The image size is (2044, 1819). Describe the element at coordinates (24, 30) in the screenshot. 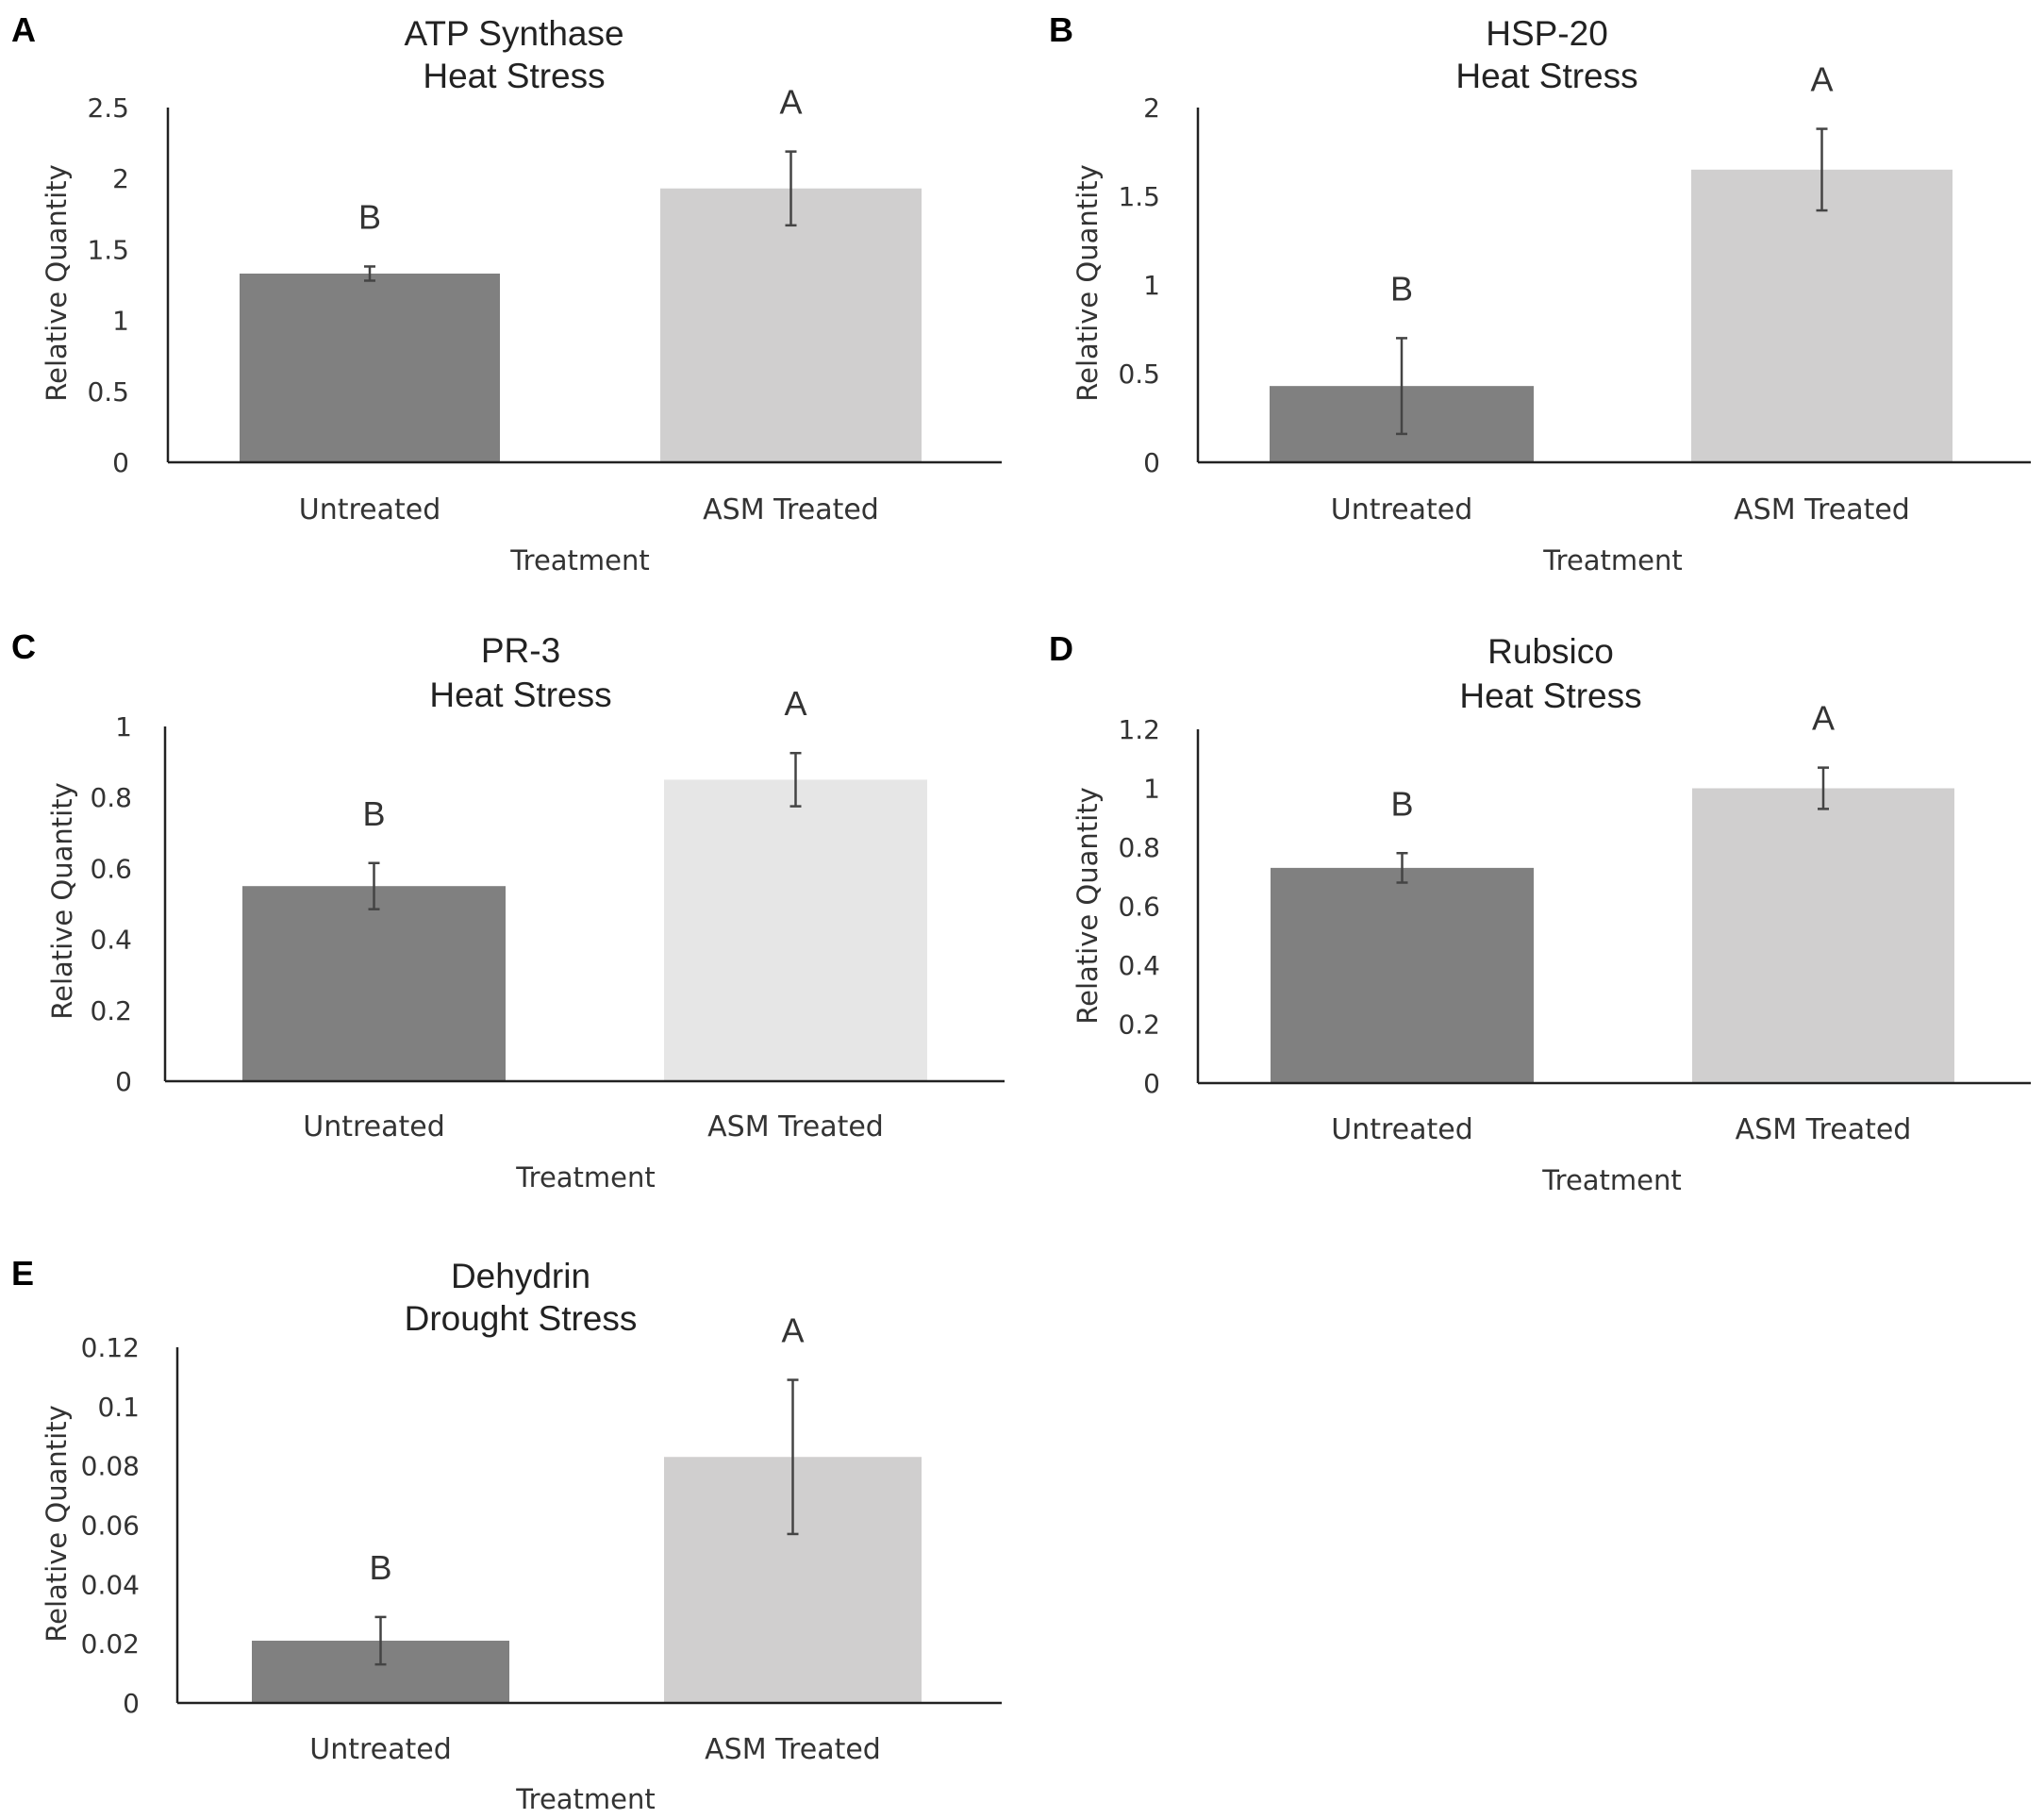

I see `panel-letter: A` at that location.